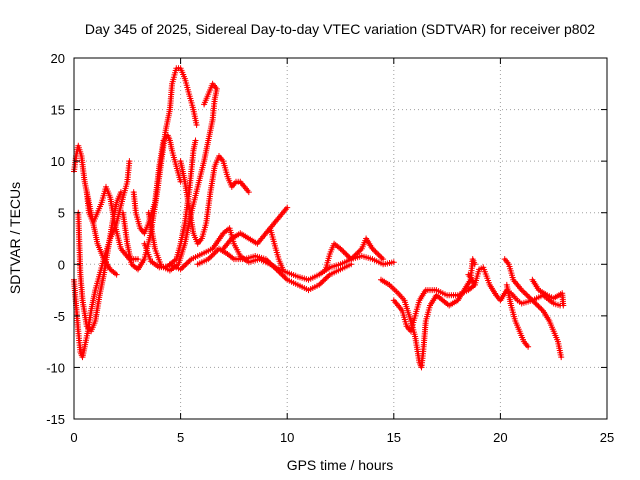  Describe the element at coordinates (15, 238) in the screenshot. I see `y-axis-label: SDTVAR / TECUs` at that location.